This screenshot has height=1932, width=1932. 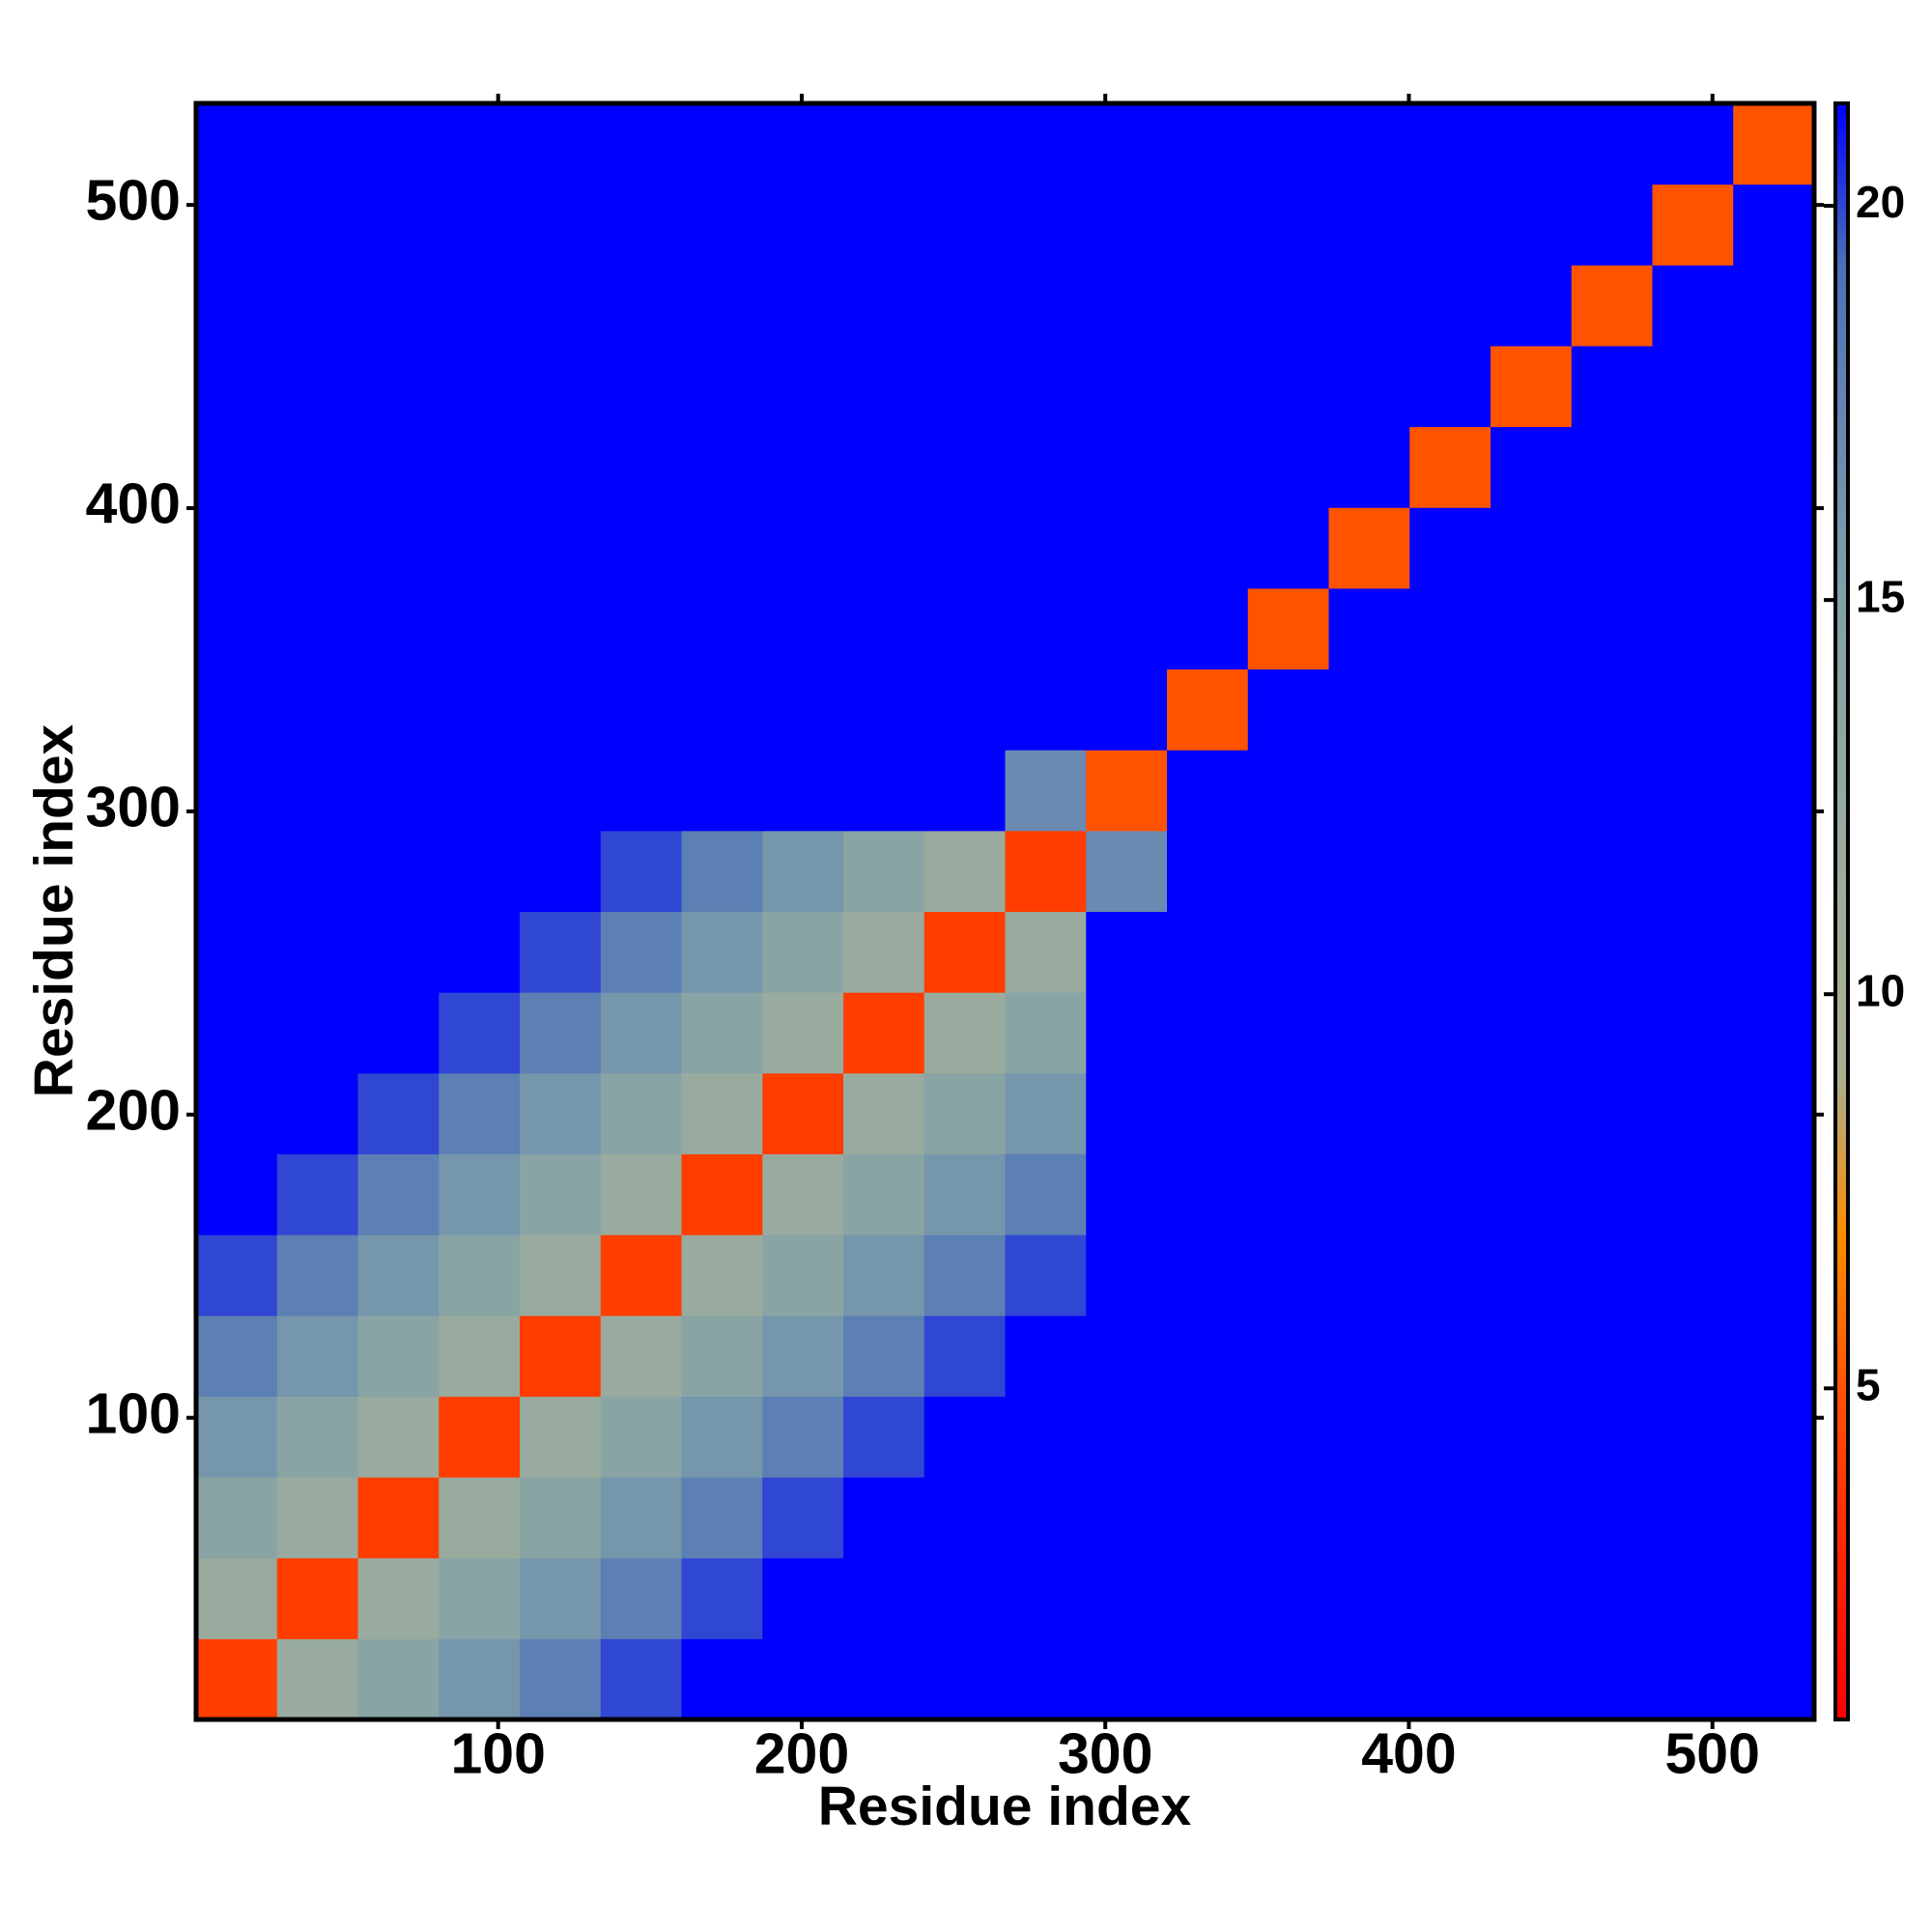 I want to click on y-tick-label: 400, so click(x=133, y=504).